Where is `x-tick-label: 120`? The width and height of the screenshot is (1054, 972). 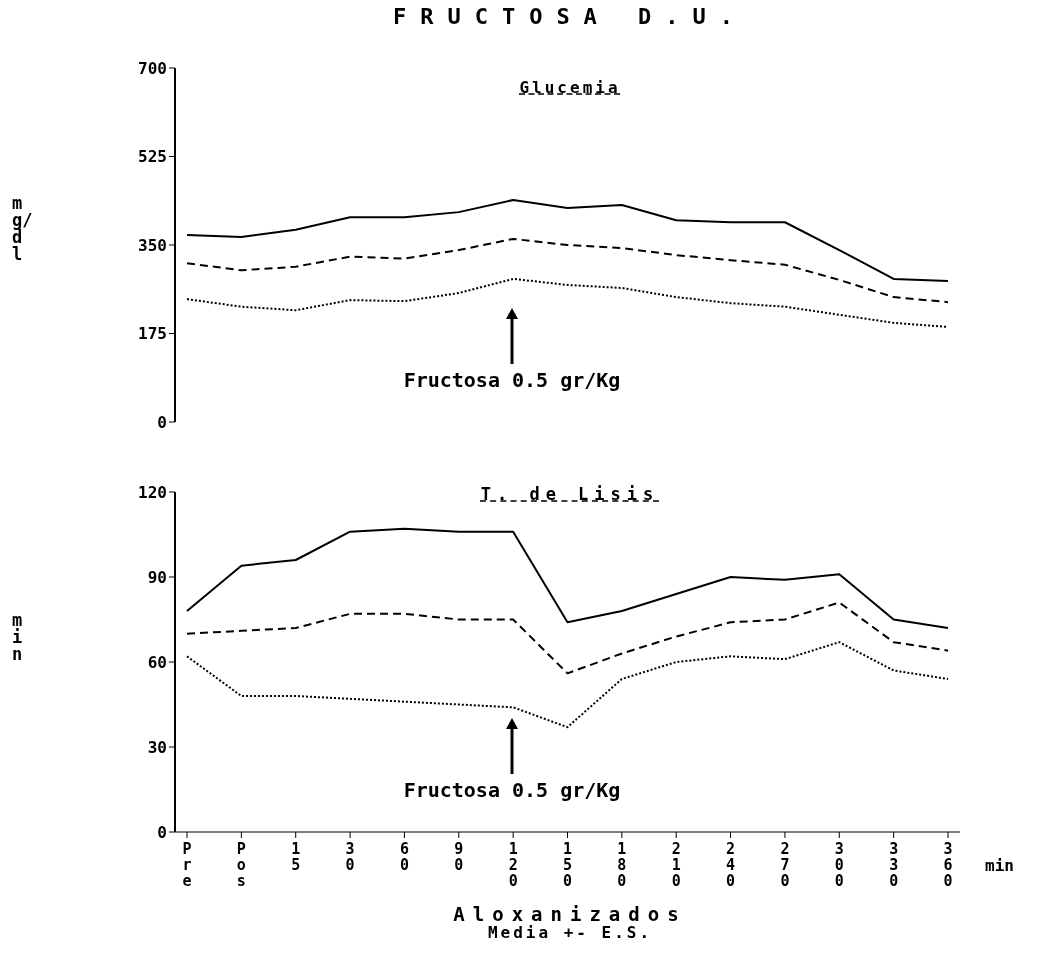 x-tick-label: 120 is located at coordinates (513, 865).